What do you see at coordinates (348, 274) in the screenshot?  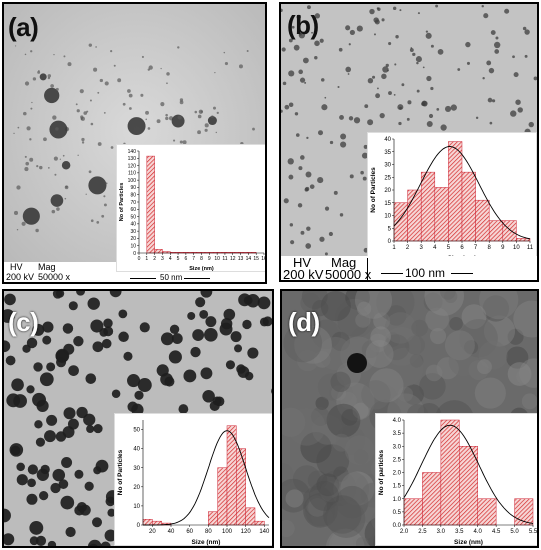 I see `mag-value: 50000 x` at bounding box center [348, 274].